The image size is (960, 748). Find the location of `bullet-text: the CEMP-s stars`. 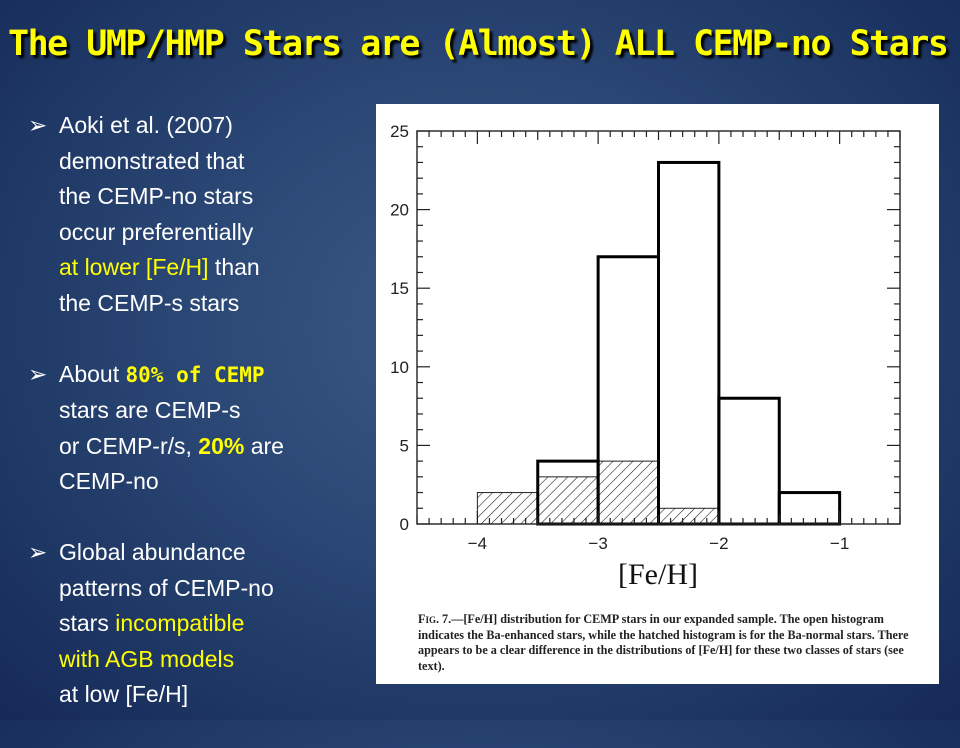

bullet-text: the CEMP-s stars is located at coordinates (149, 302).